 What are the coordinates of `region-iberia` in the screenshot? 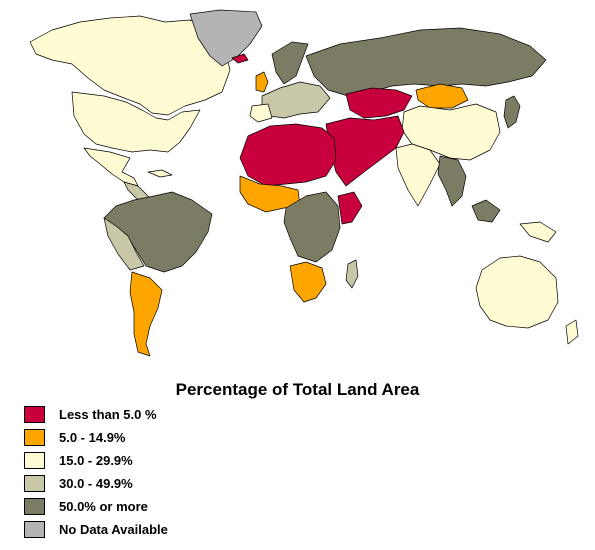 It's located at (261, 113).